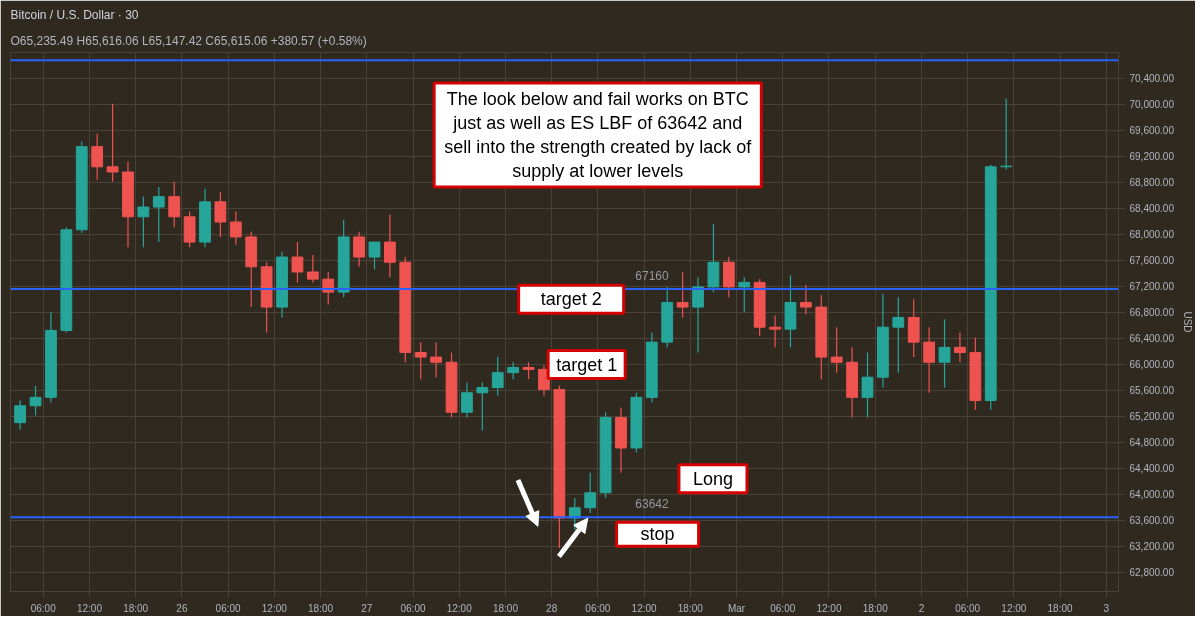 The width and height of the screenshot is (1200, 621). What do you see at coordinates (1152, 521) in the screenshot?
I see `y-tick-label: 63,600.00` at bounding box center [1152, 521].